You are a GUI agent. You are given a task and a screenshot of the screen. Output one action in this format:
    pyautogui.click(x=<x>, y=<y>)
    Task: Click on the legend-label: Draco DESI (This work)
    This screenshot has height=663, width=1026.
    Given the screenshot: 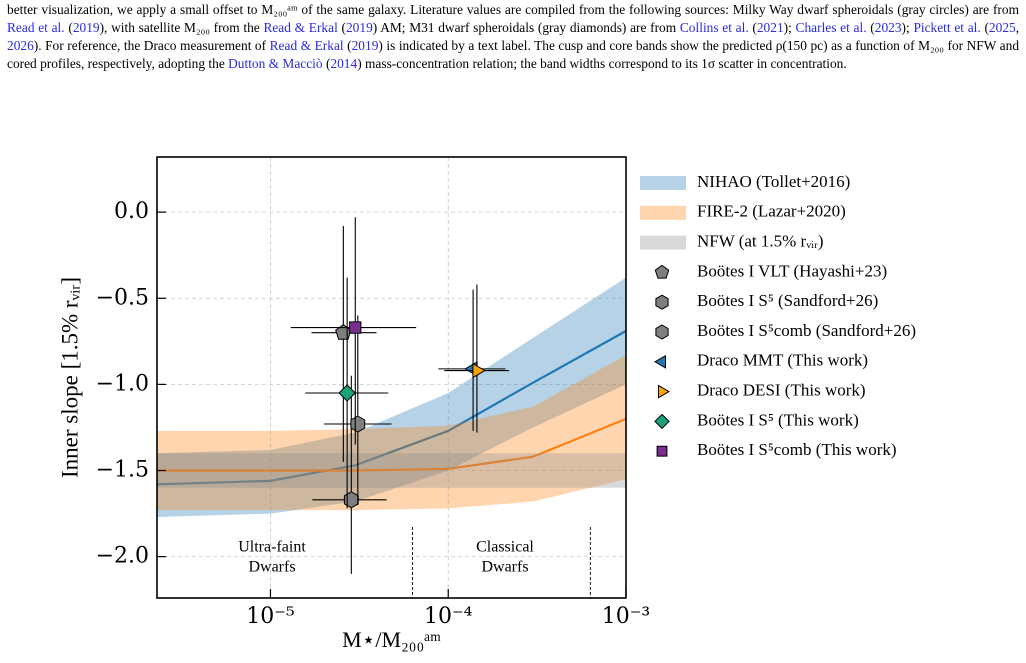 What is the action you would take?
    pyautogui.click(x=781, y=390)
    